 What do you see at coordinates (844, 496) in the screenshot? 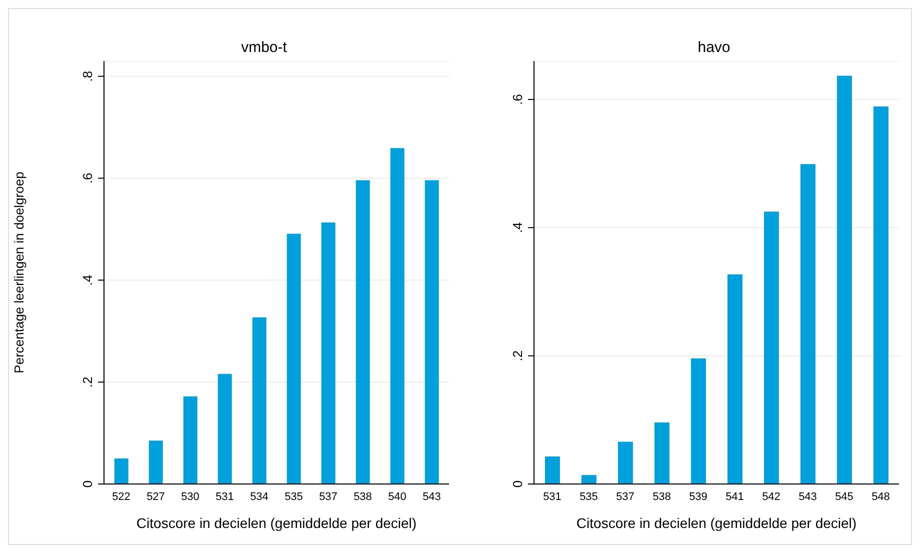
I see `x-tick-label: 545` at bounding box center [844, 496].